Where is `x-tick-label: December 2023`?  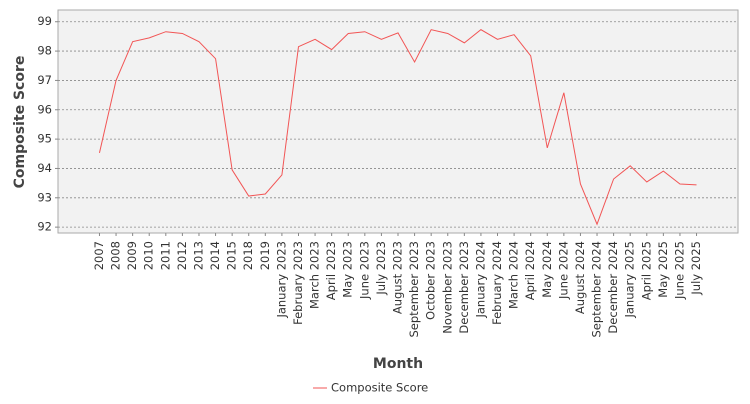 x-tick-label: December 2023 is located at coordinates (464, 287).